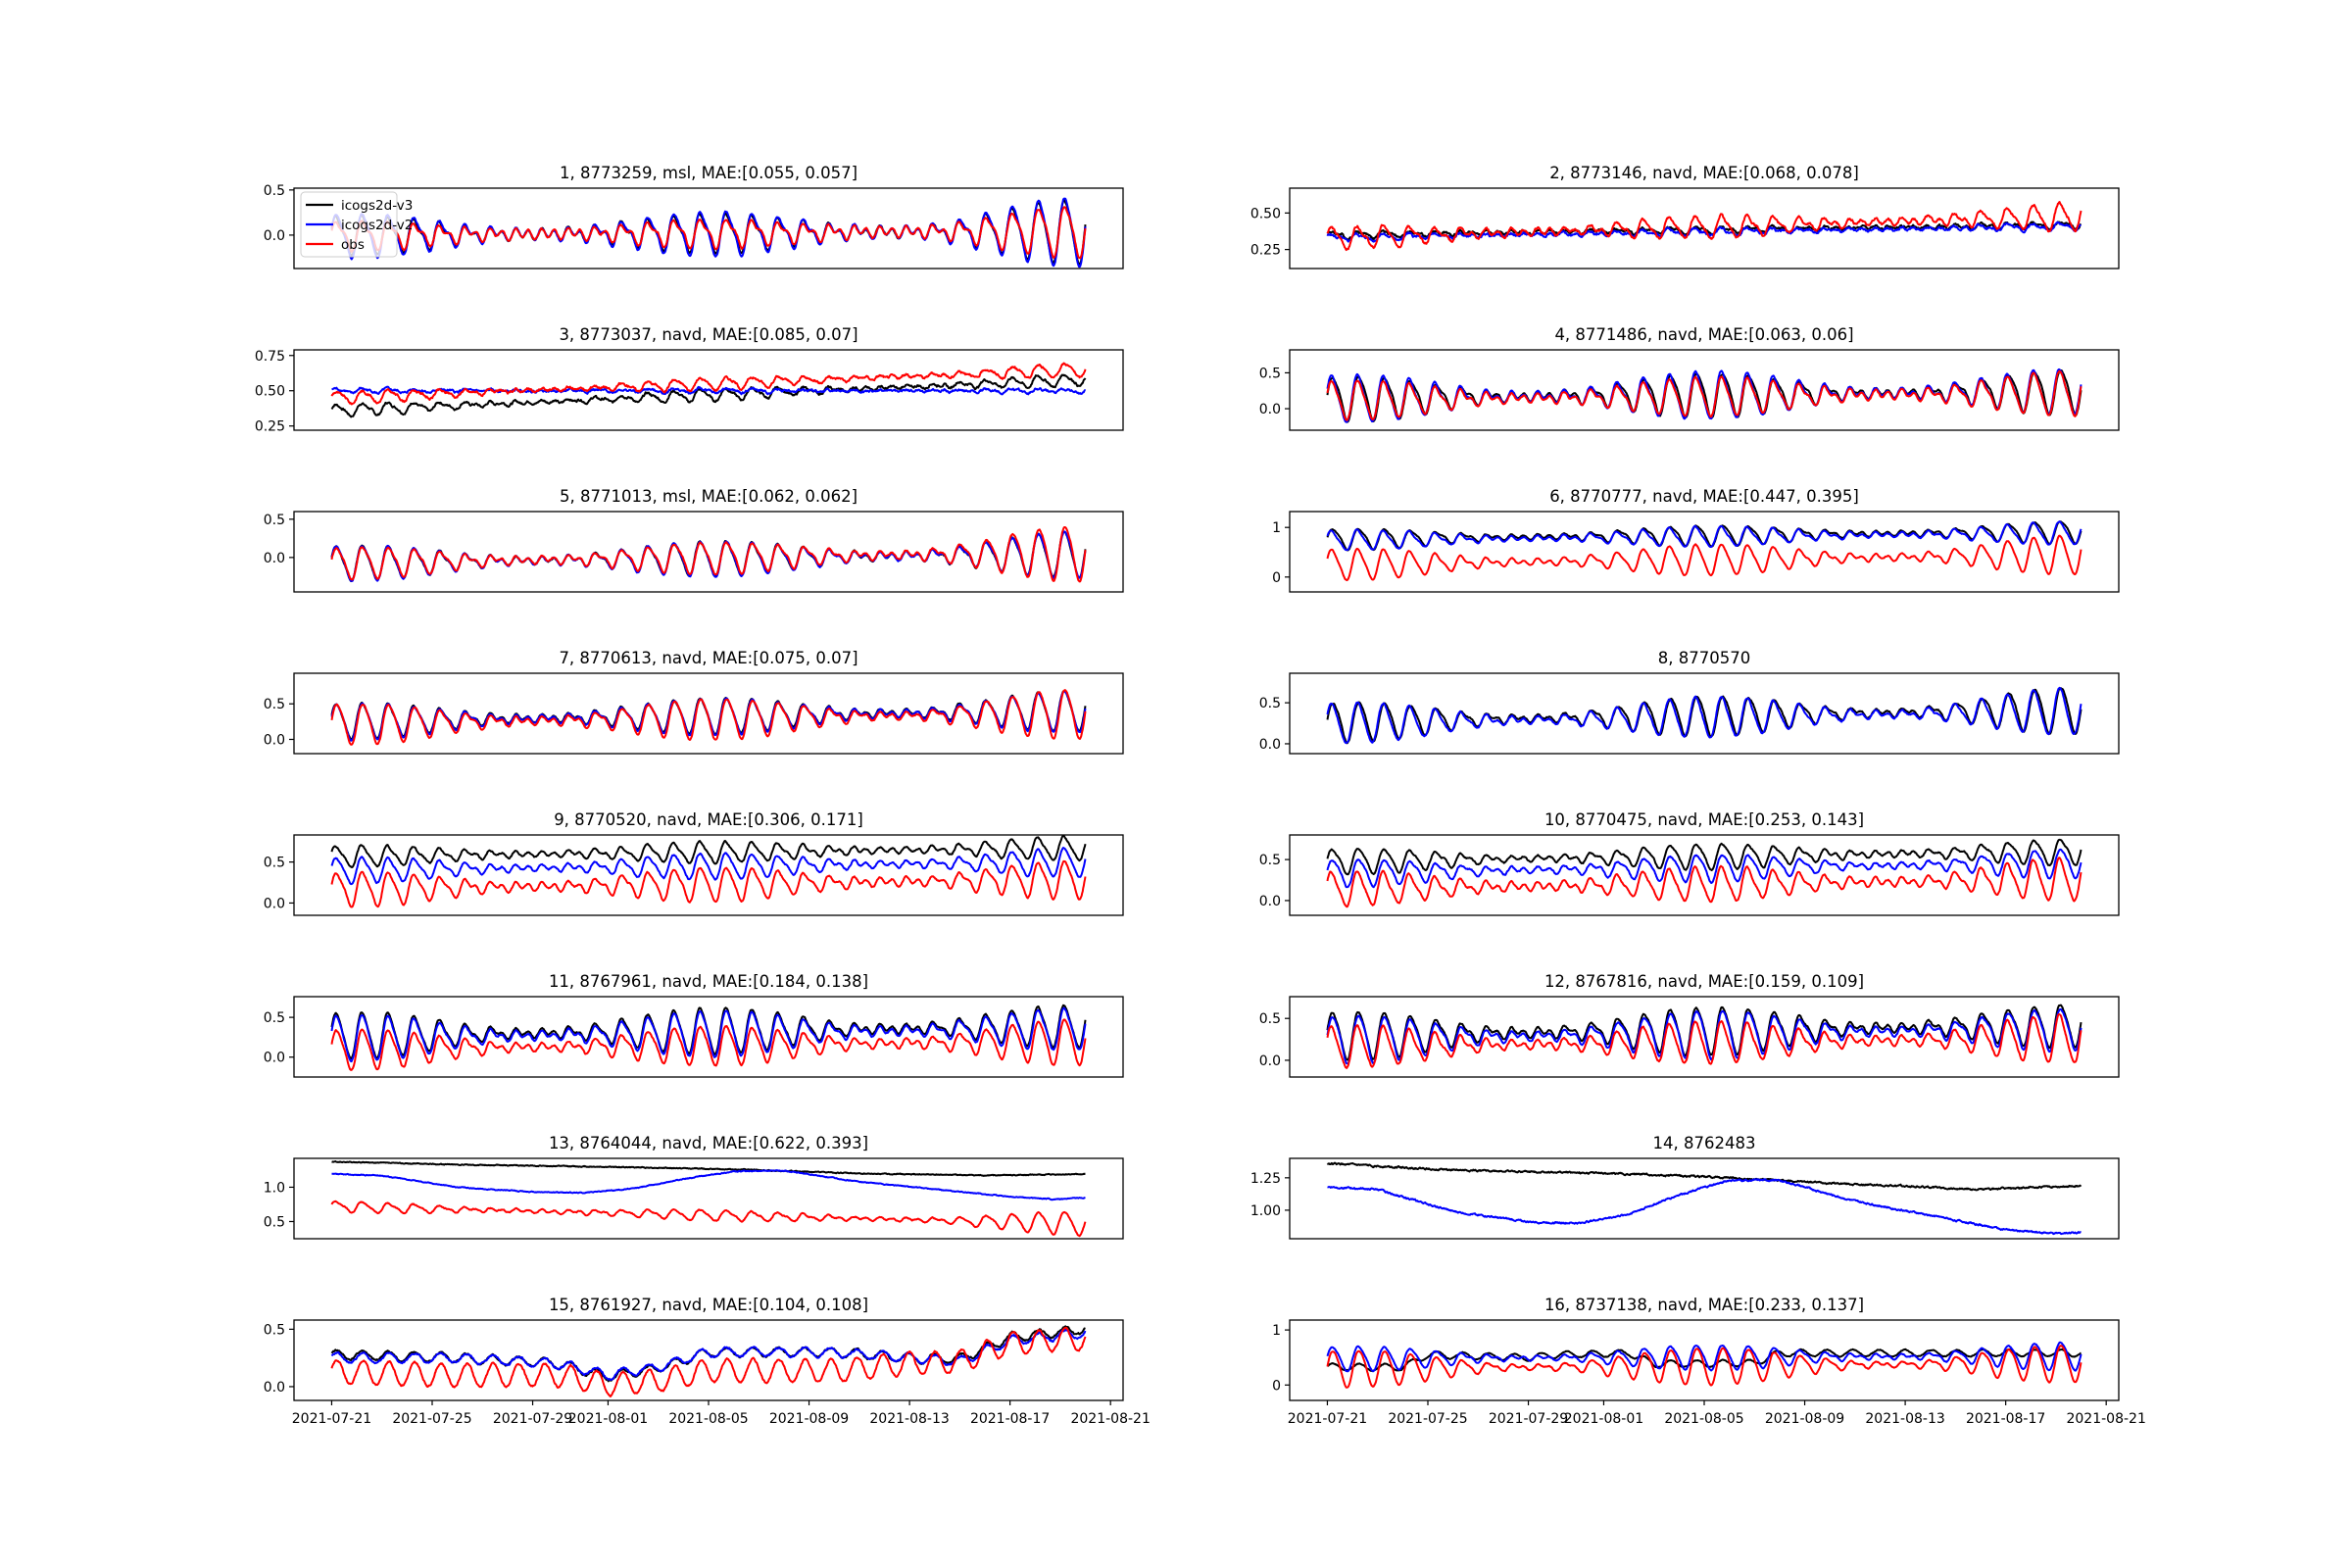 Image resolution: width=2352 pixels, height=1568 pixels. Describe the element at coordinates (1704, 173) in the screenshot. I see `subplot-title: 2, 8773146, navd, MAE:[0.068, 0.078]` at that location.